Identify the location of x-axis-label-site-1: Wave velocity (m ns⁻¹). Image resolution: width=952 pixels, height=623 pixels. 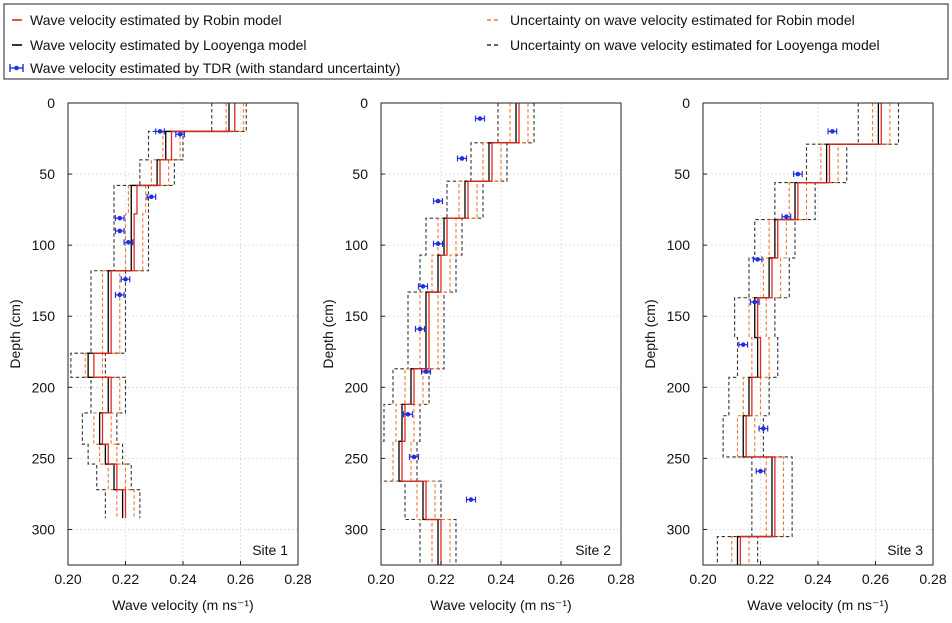
(182, 605).